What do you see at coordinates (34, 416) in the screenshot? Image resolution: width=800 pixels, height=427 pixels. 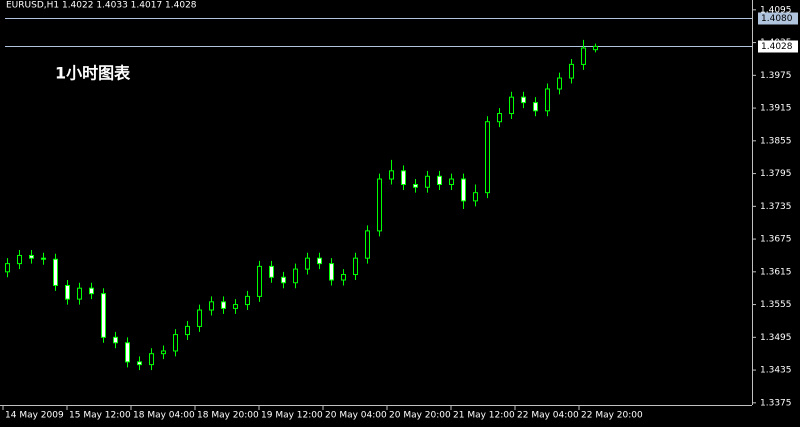 I see `x-tick-label: 14 May 2009` at bounding box center [34, 416].